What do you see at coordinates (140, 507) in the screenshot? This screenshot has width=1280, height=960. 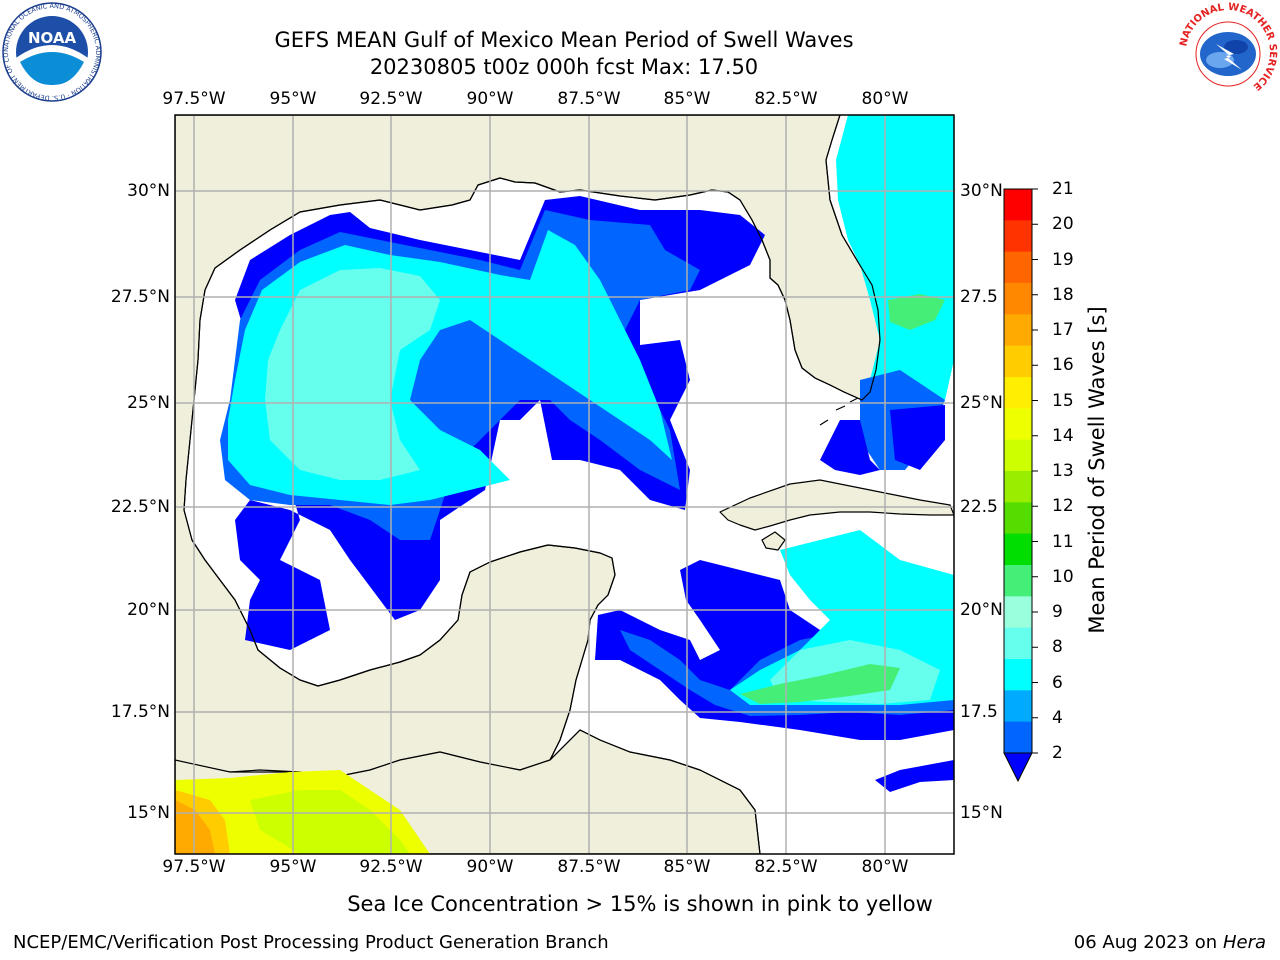 I see `lat-tick-left: 22.5°N` at bounding box center [140, 507].